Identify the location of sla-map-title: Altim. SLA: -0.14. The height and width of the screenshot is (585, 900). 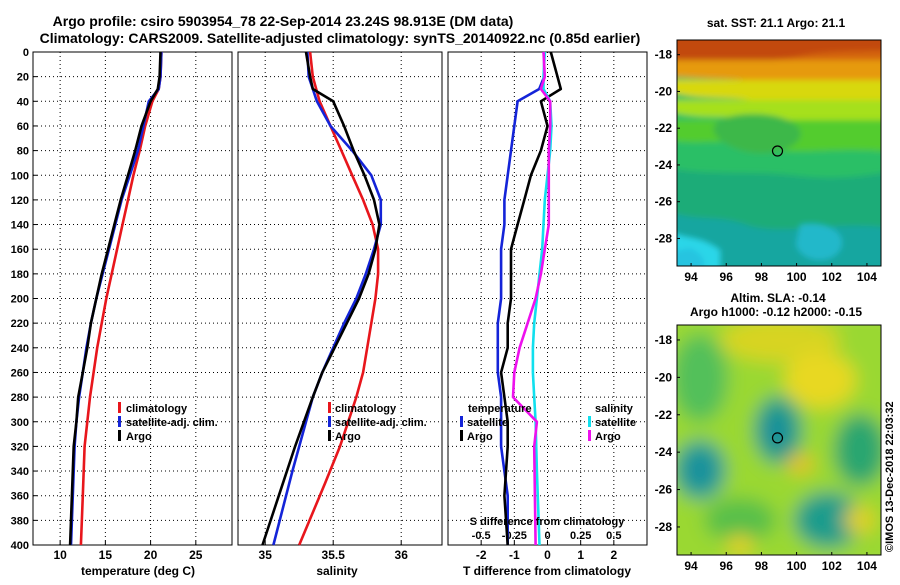
(778, 298).